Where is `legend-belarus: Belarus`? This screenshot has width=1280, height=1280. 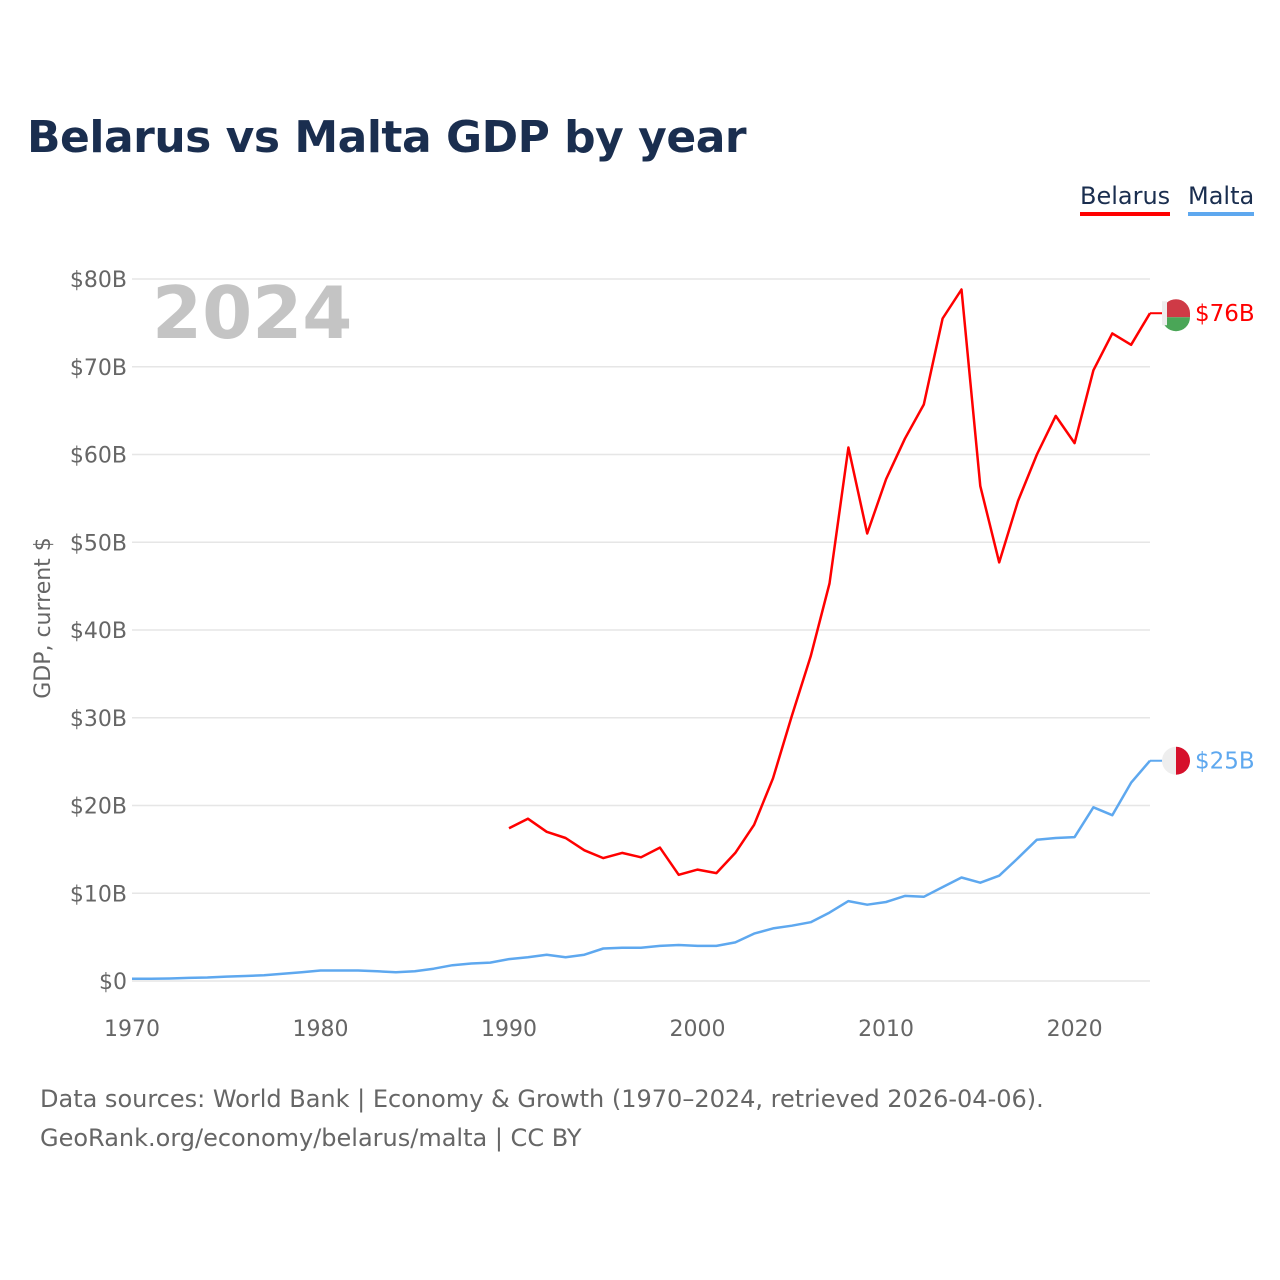 legend-belarus: Belarus is located at coordinates (1125, 199).